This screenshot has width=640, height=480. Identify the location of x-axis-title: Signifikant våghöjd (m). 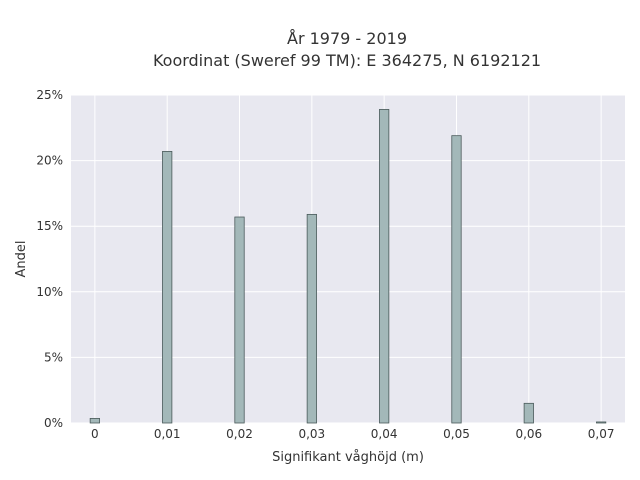
(348, 457).